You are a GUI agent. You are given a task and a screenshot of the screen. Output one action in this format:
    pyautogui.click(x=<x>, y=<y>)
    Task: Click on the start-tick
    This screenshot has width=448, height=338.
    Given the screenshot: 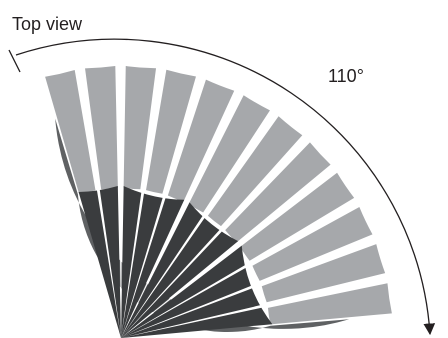 What is the action you would take?
    pyautogui.click(x=14, y=61)
    